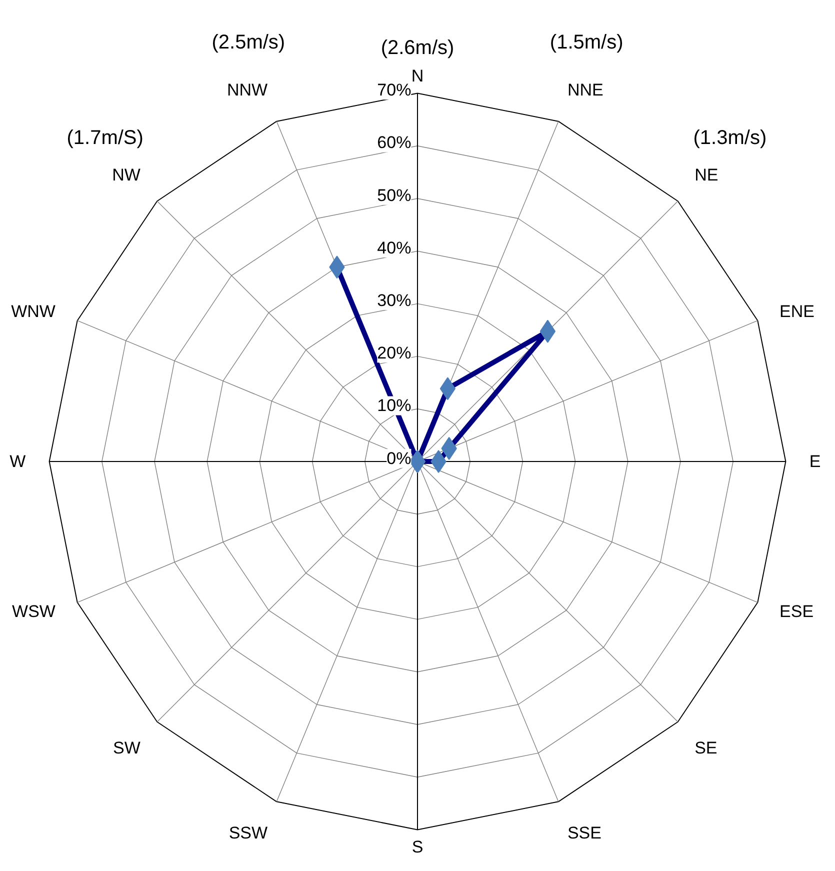  Describe the element at coordinates (399, 458) in the screenshot. I see `y-tick-label: 0%` at that location.